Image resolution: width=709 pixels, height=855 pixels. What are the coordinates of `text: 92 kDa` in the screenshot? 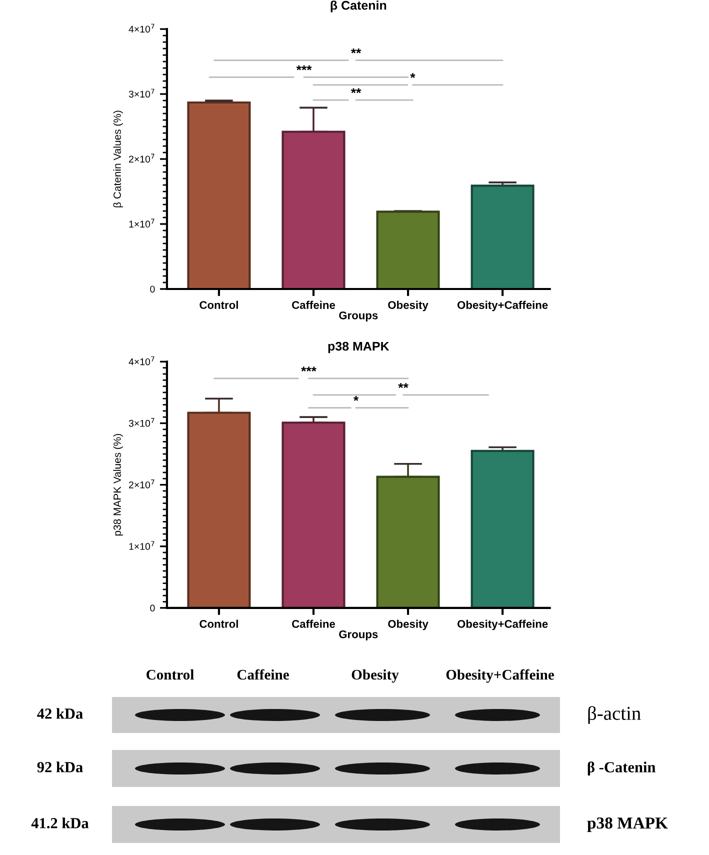 It's located at (60, 767).